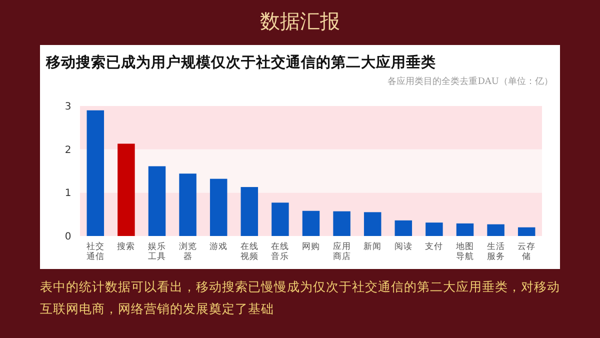 This screenshot has height=338, width=600. Describe the element at coordinates (68, 237) in the screenshot. I see `y-tick-label: 0` at that location.